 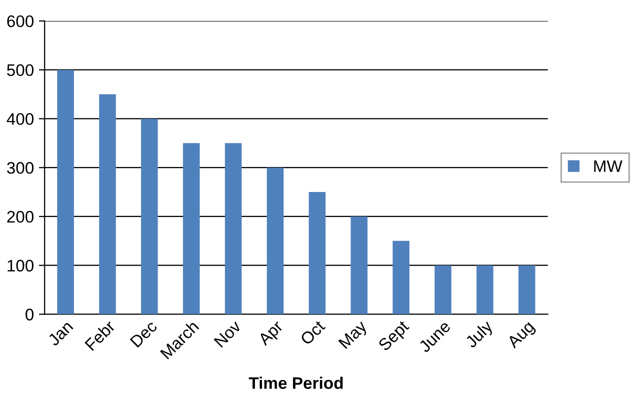 What do you see at coordinates (20, 216) in the screenshot?
I see `y-tick-label: 200` at bounding box center [20, 216].